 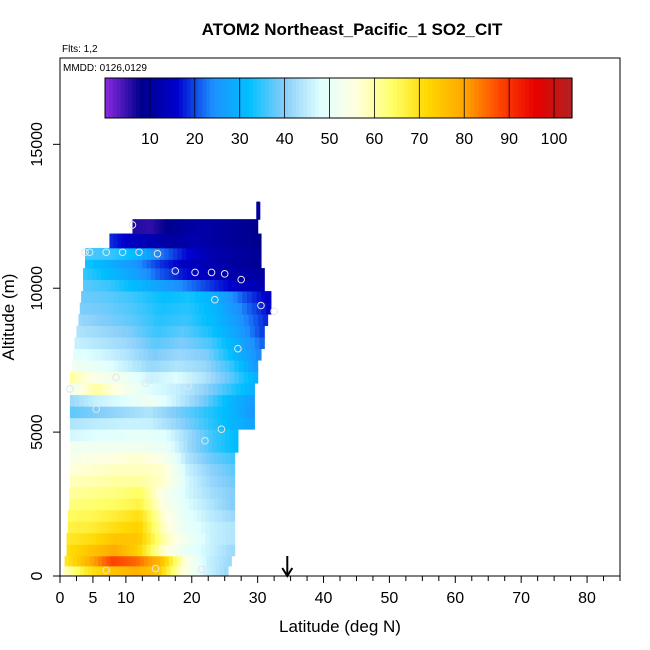 What do you see at coordinates (287, 567) in the screenshot?
I see `latitude-marker-arrow` at bounding box center [287, 567].